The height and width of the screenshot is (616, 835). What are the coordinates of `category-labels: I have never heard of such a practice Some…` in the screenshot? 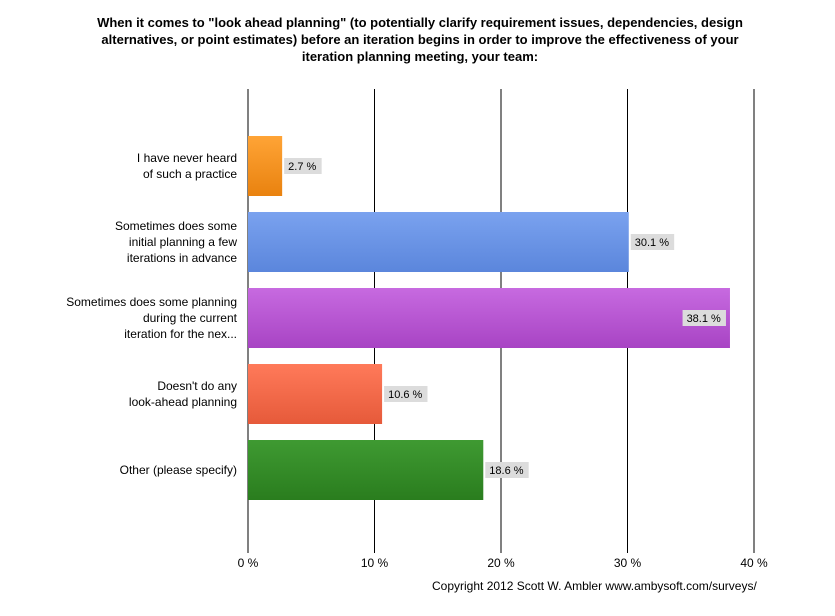 It's located at (151, 314).